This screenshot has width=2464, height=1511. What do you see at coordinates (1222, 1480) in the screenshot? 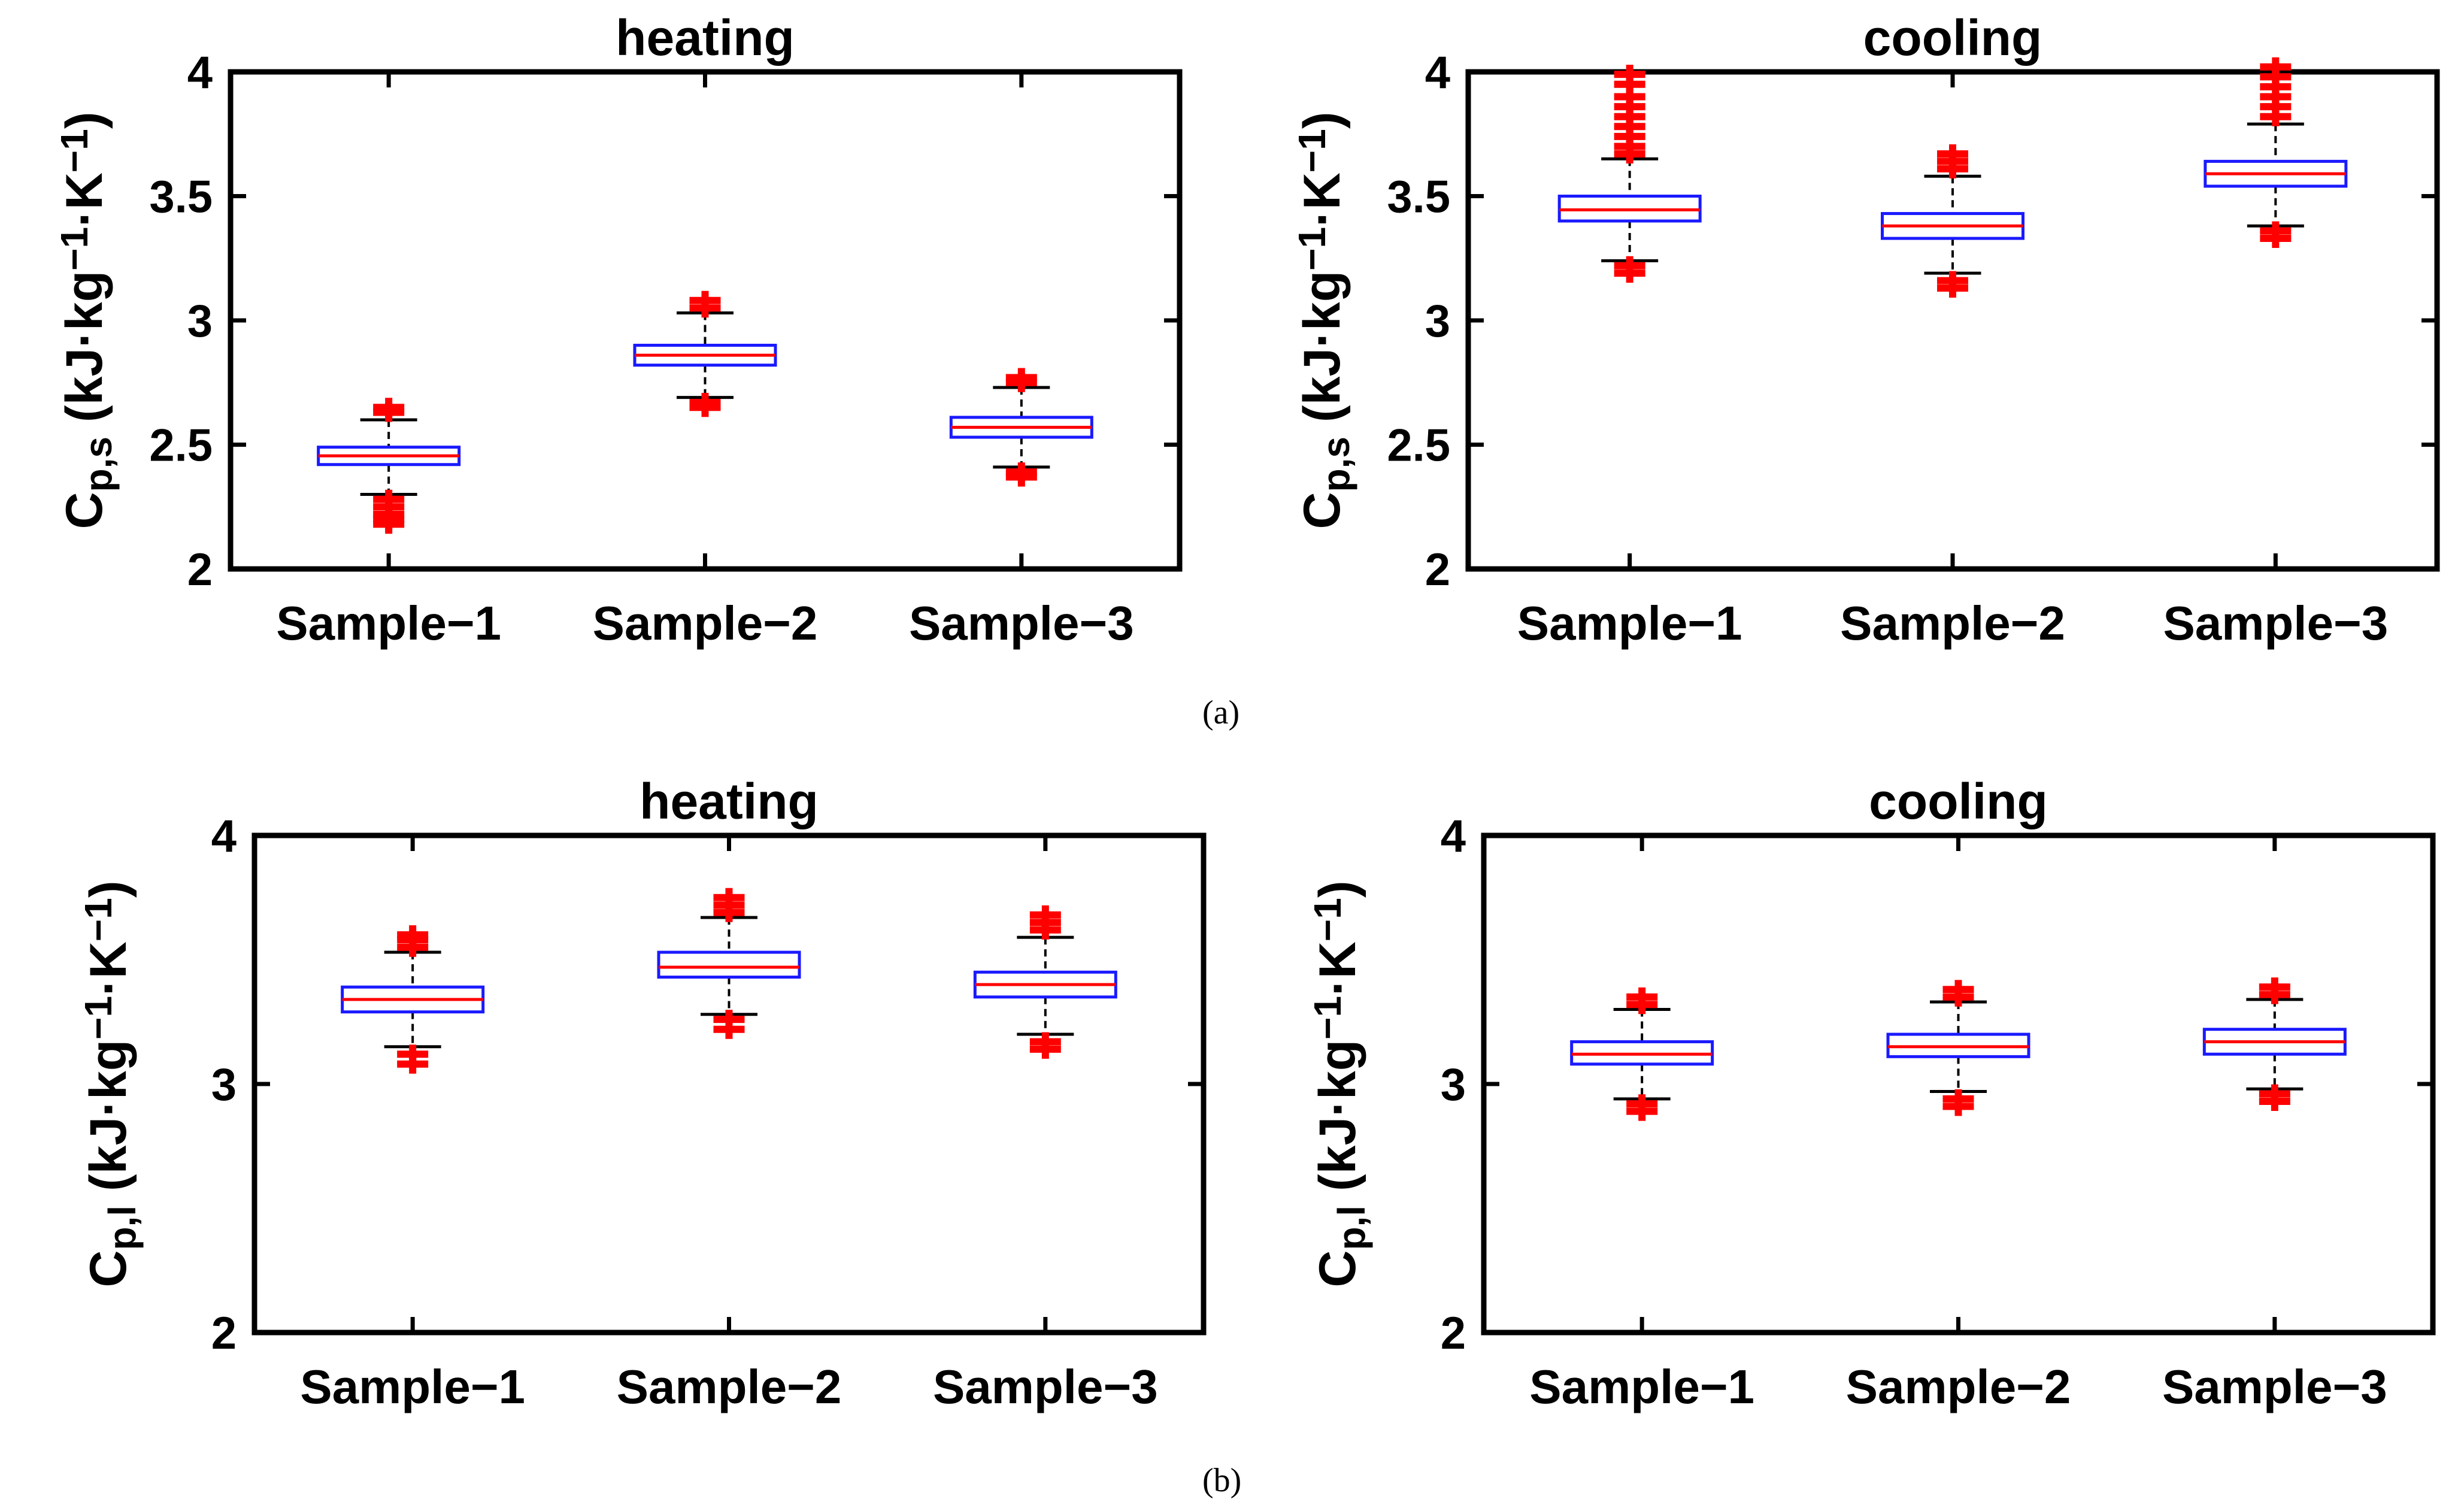
I see `caption-b: (b)` at bounding box center [1222, 1480].